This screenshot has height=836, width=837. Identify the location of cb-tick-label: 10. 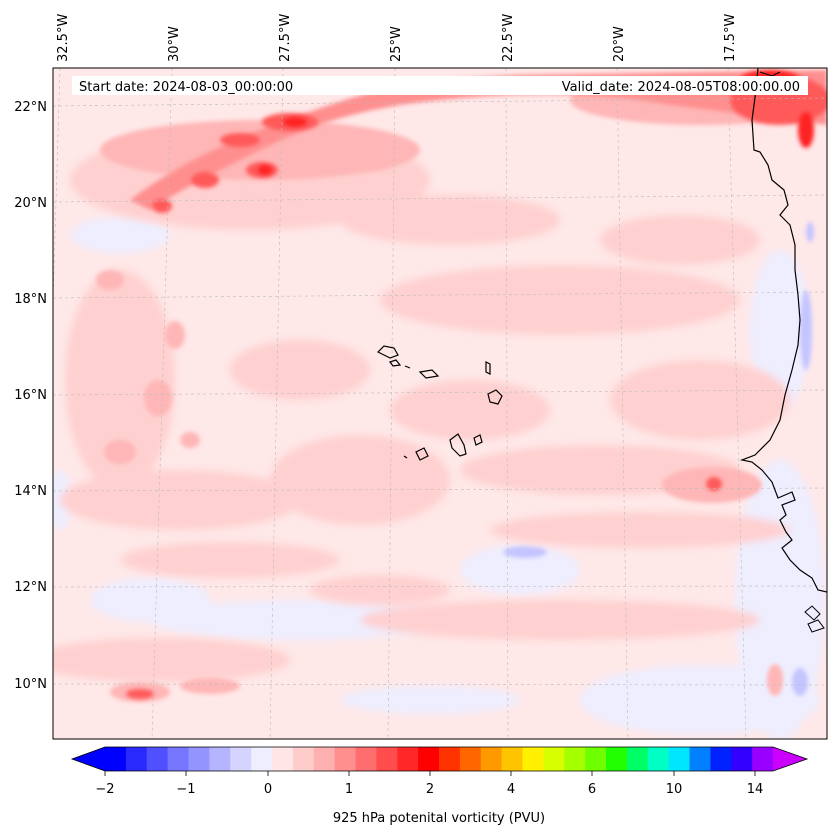
(674, 789).